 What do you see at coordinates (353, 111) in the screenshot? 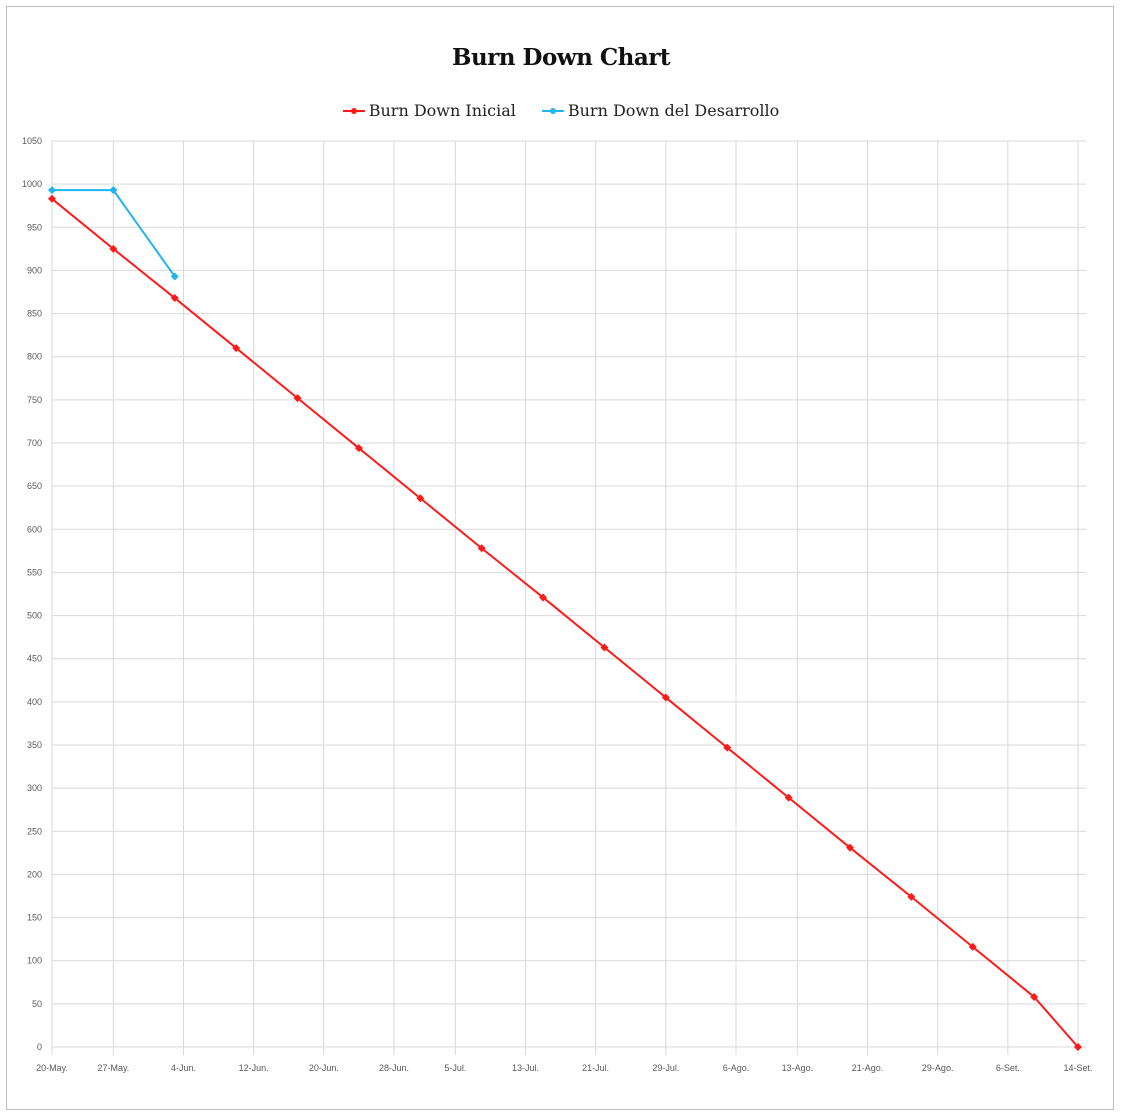
I see `legend-swatch-initial` at bounding box center [353, 111].